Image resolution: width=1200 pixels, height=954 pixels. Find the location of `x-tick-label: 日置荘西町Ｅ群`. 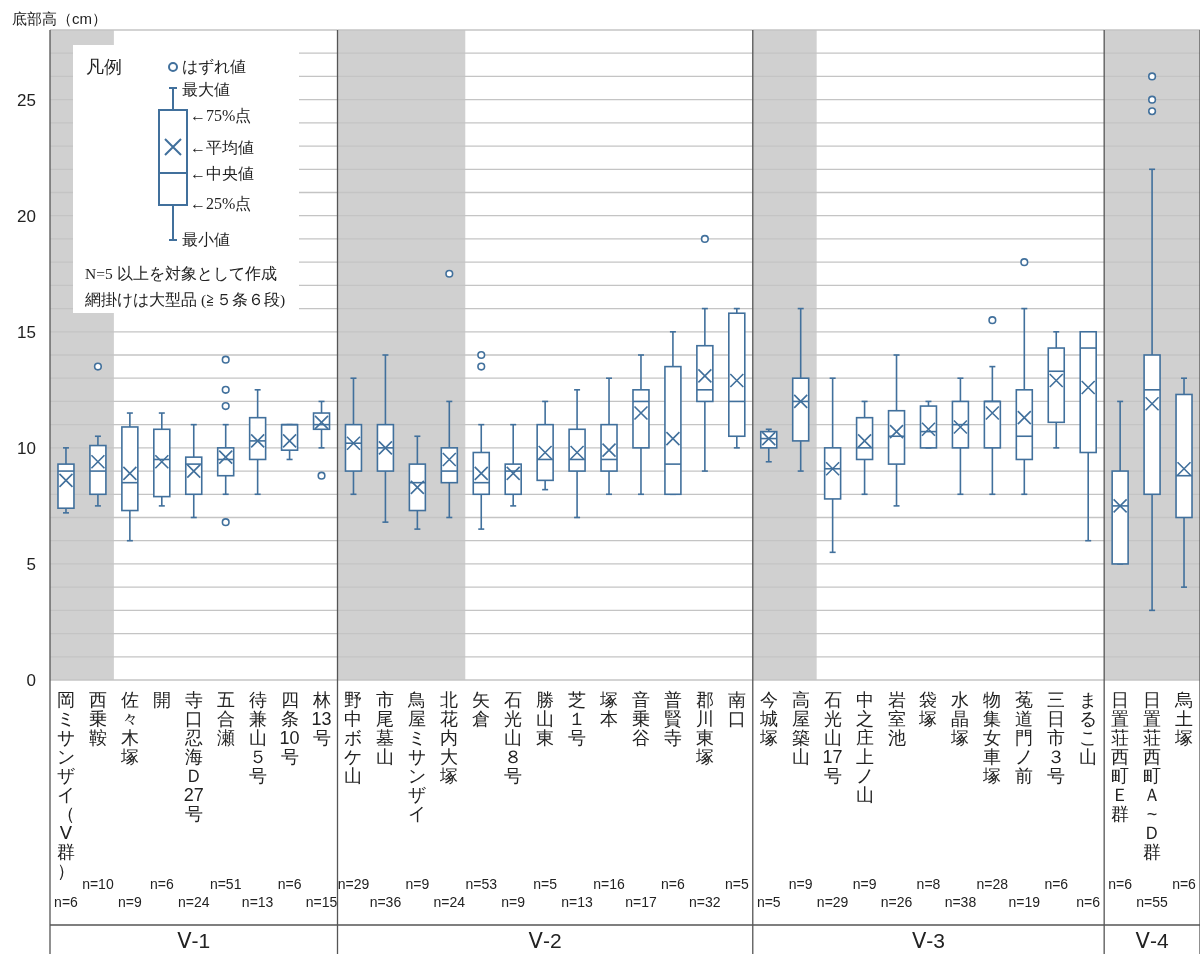

x-tick-label: 日置荘西町Ｅ群 is located at coordinates (1120, 757).